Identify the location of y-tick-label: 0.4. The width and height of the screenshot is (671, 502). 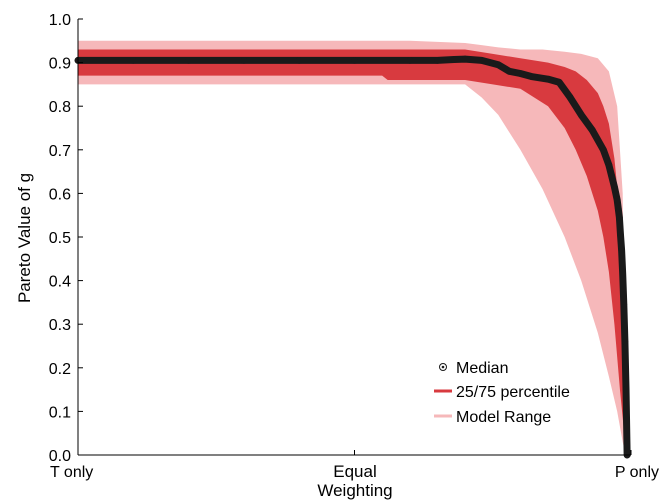
(60, 282).